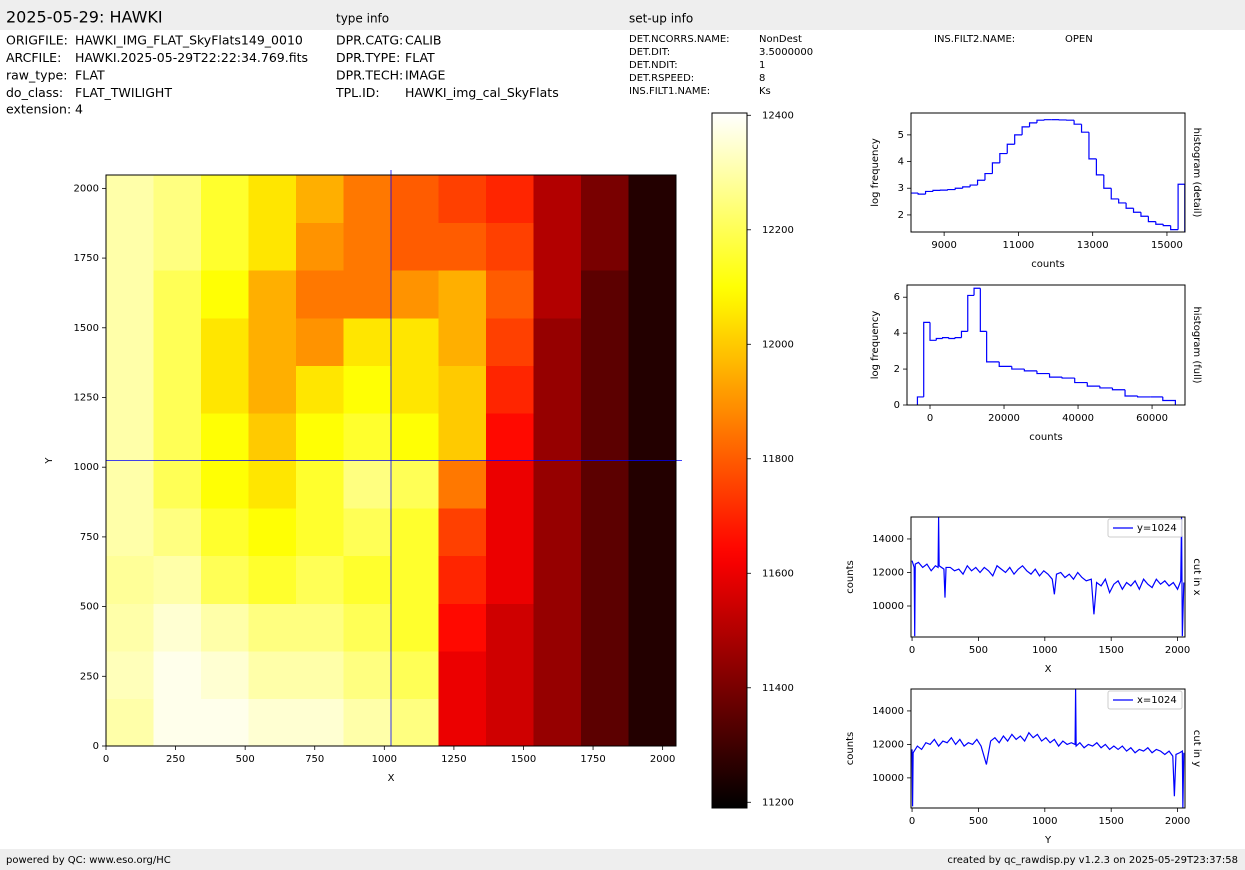 This screenshot has width=1245, height=870. Describe the element at coordinates (1157, 700) in the screenshot. I see `legend-label: x=1024` at that location.